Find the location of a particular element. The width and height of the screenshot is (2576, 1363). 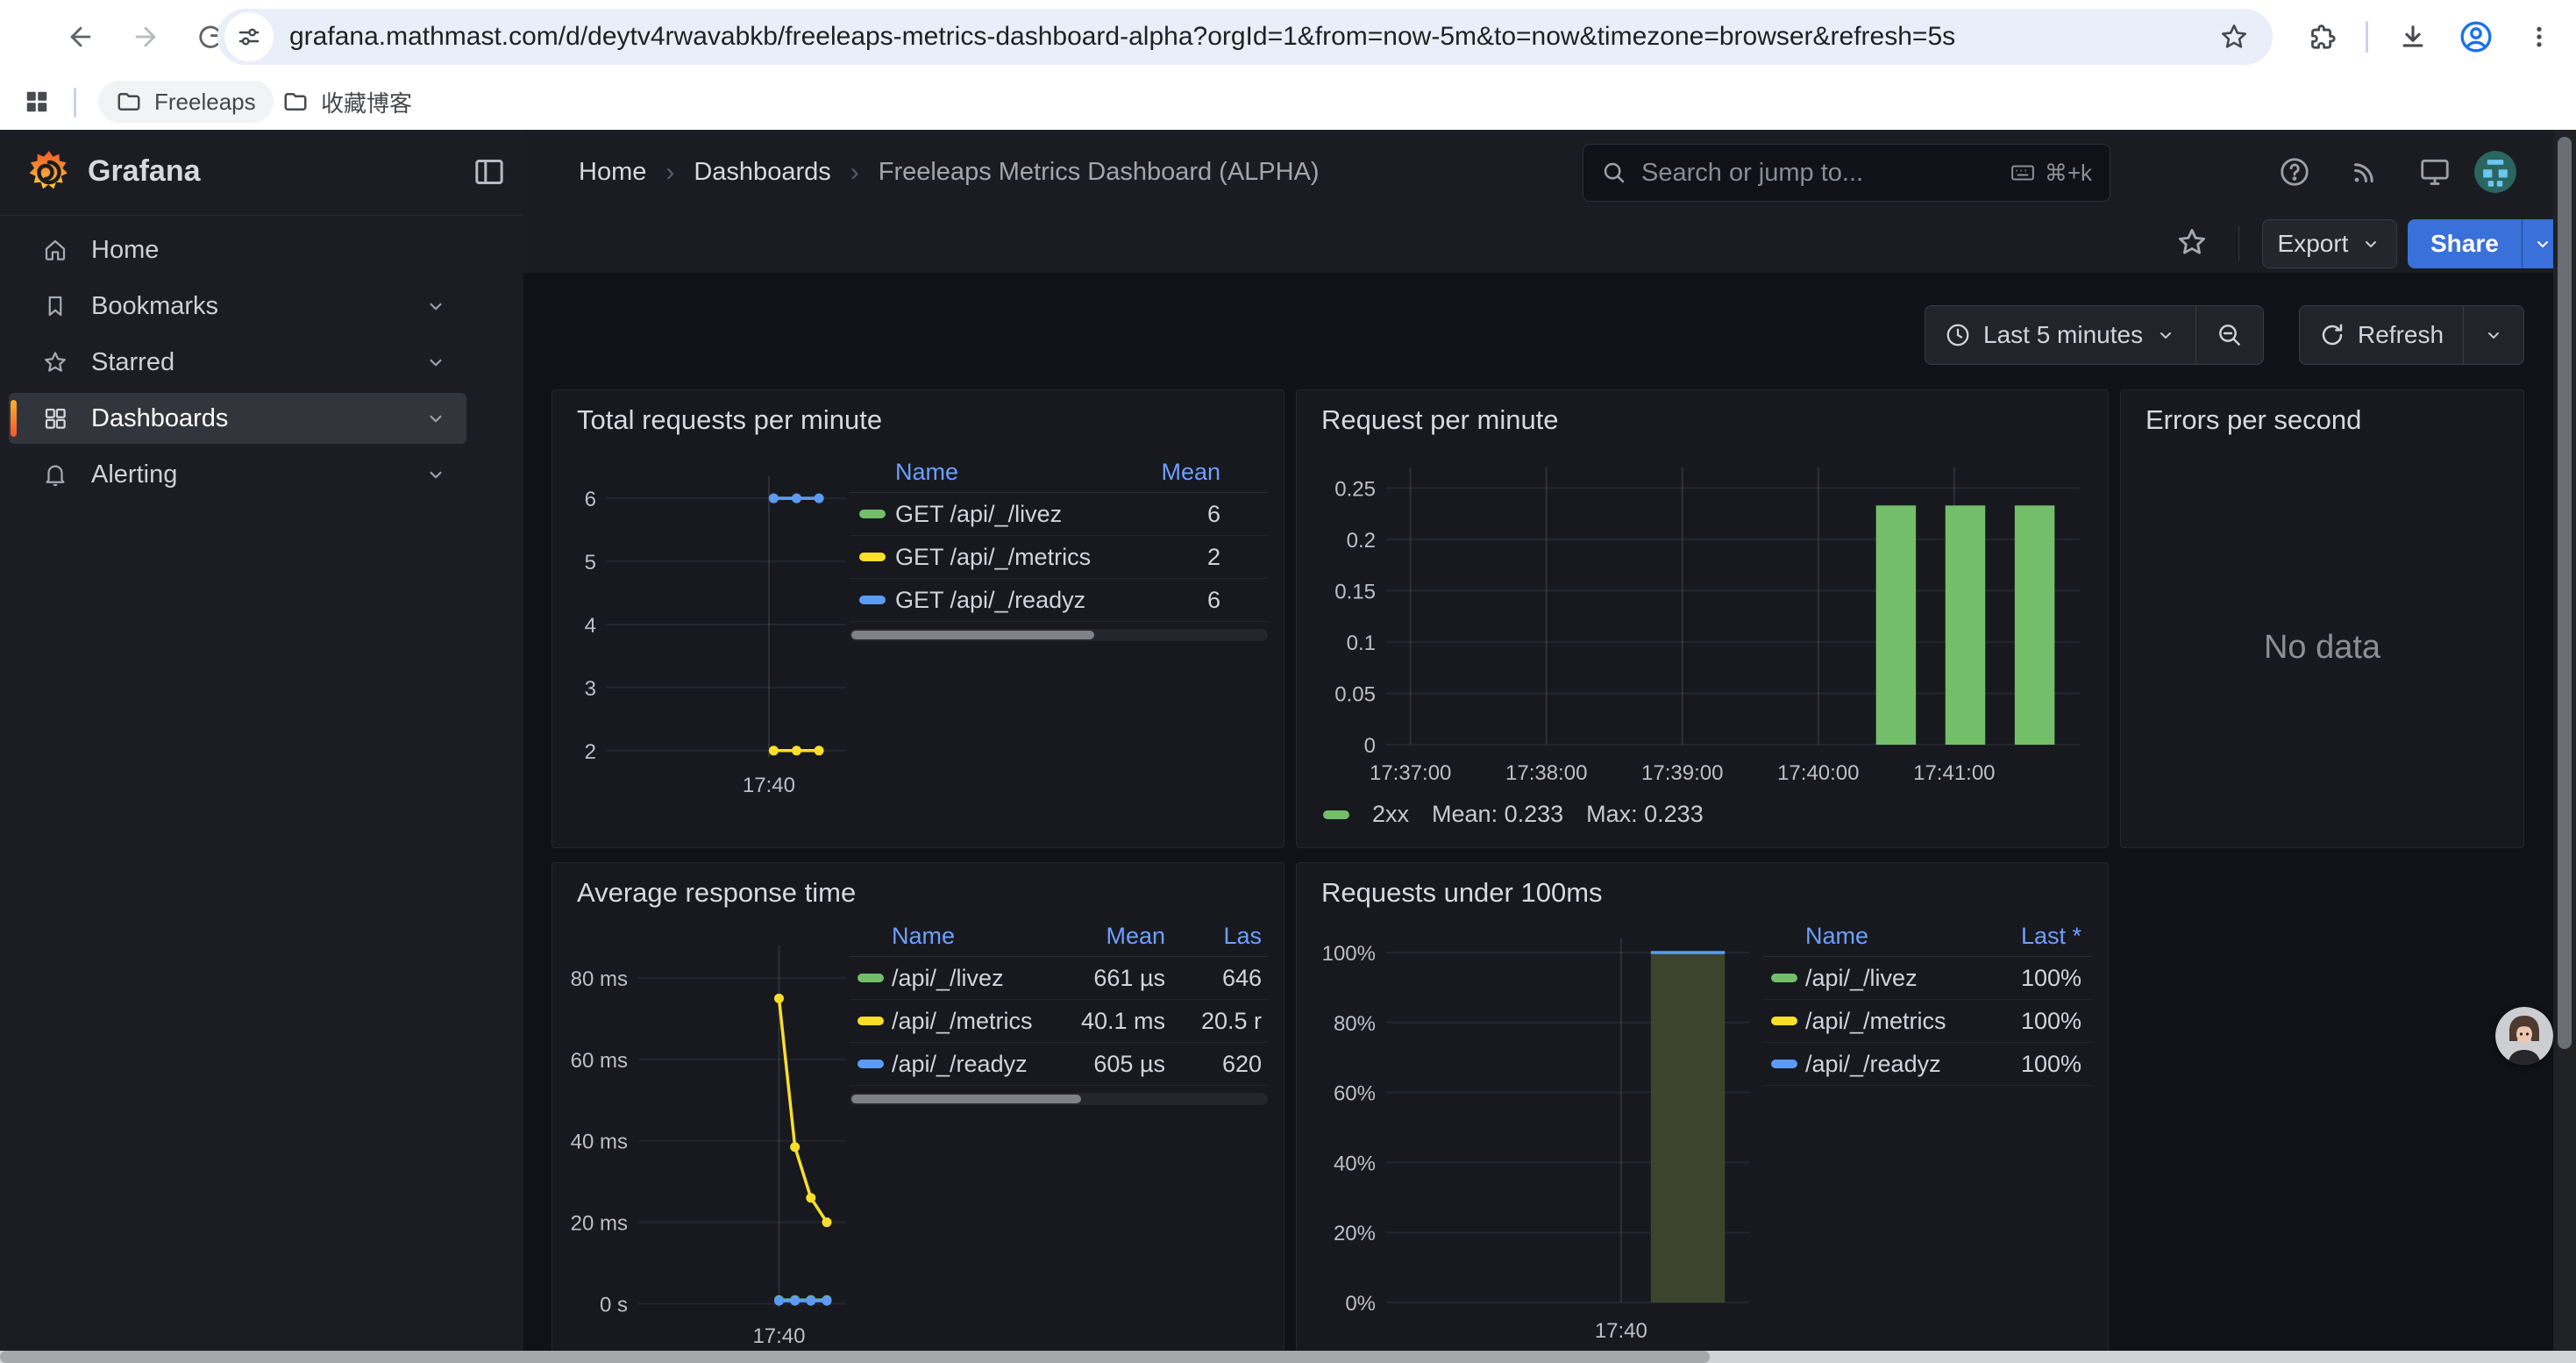

sidebar-item-home: Home is located at coordinates (237, 250).